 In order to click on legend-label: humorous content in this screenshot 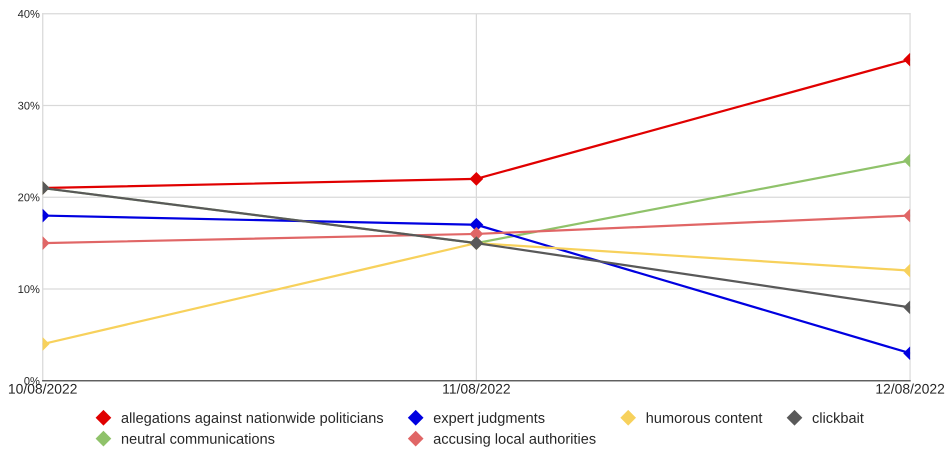, I will do `click(704, 417)`.